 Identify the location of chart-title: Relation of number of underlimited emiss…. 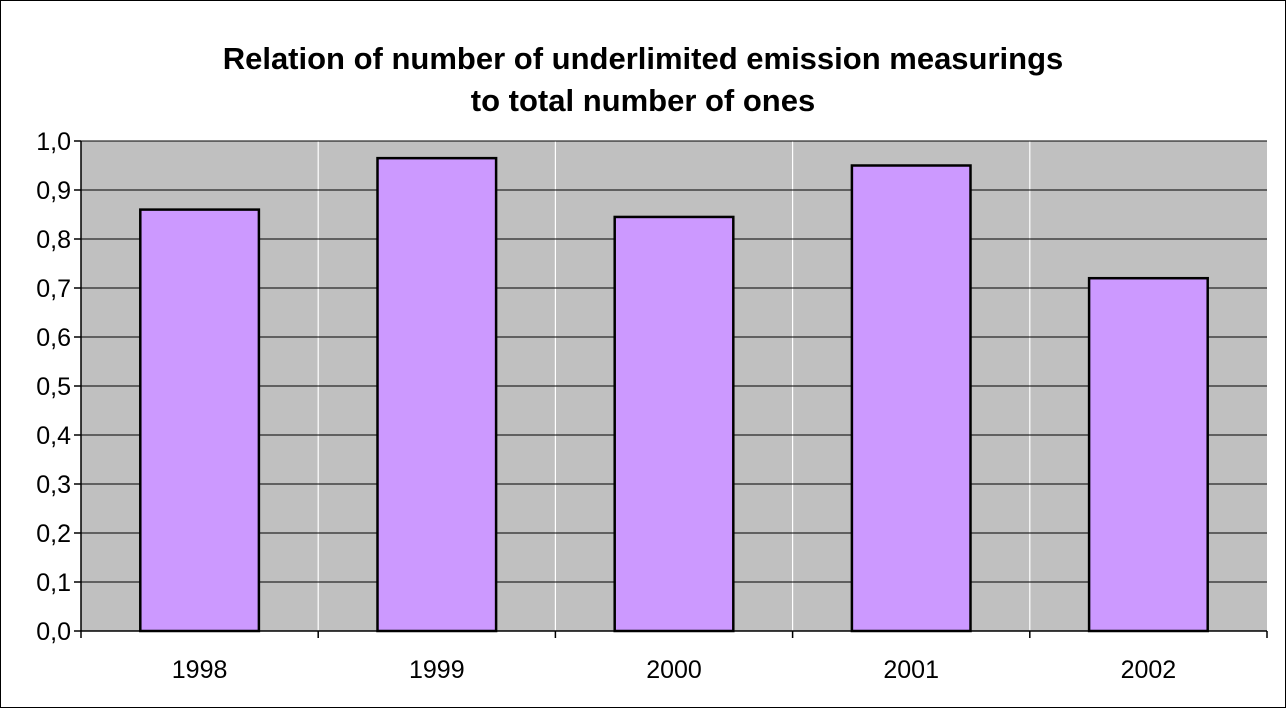
(643, 80).